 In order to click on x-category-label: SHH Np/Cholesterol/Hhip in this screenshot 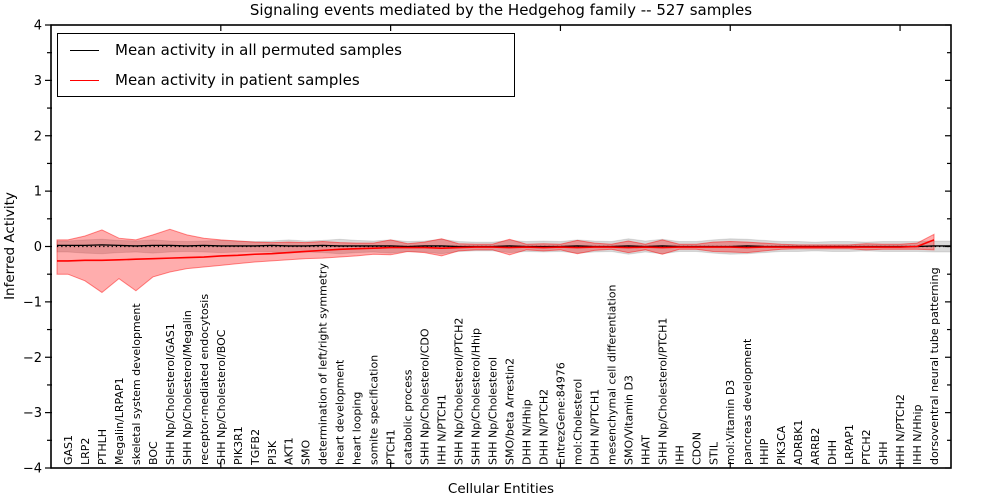, I will do `click(476, 396)`.